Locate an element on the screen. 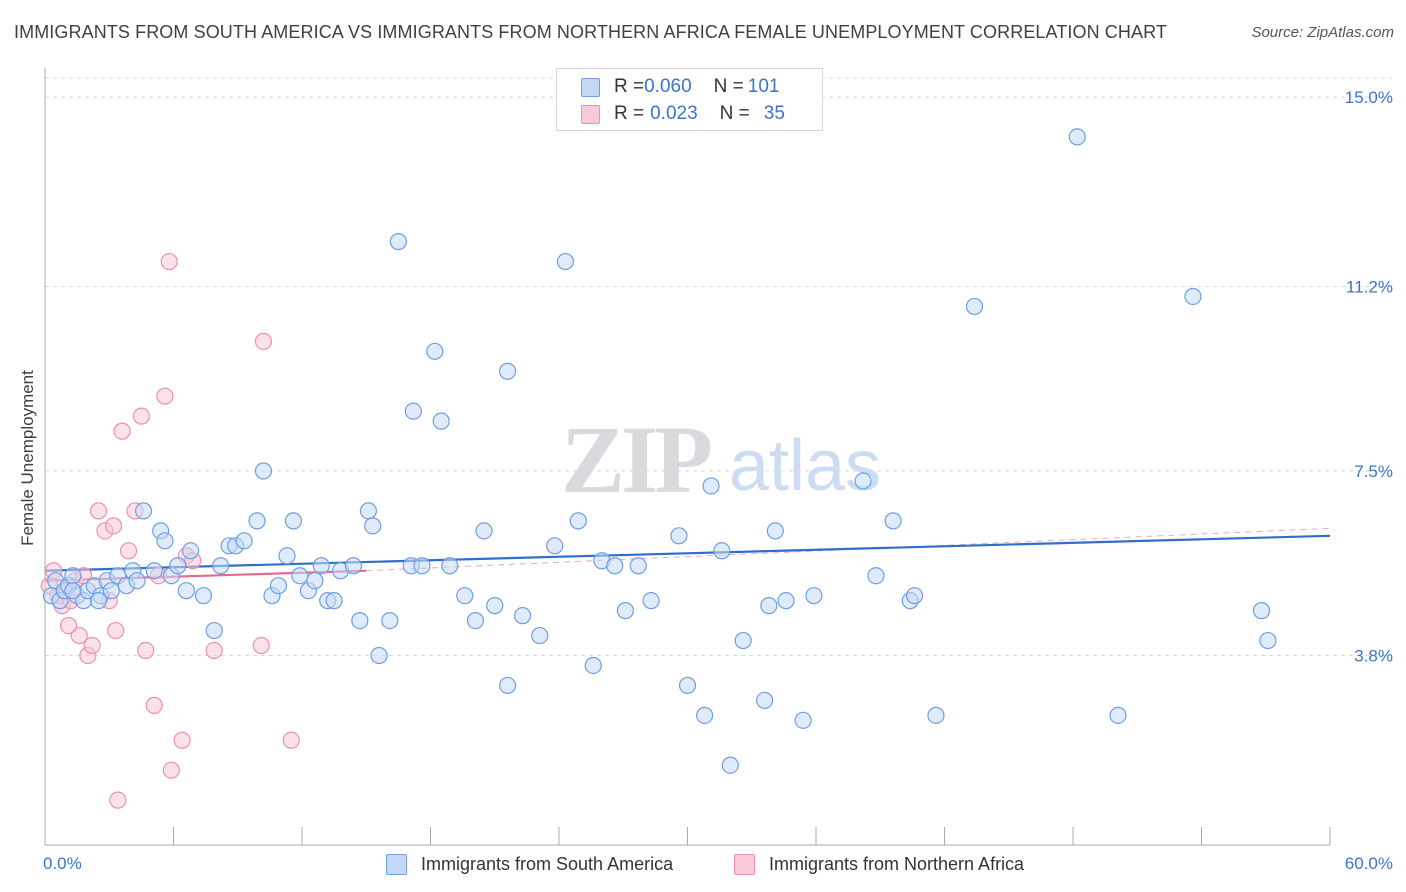 The width and height of the screenshot is (1406, 892). y-tick-label: 7.5% is located at coordinates (1373, 471).